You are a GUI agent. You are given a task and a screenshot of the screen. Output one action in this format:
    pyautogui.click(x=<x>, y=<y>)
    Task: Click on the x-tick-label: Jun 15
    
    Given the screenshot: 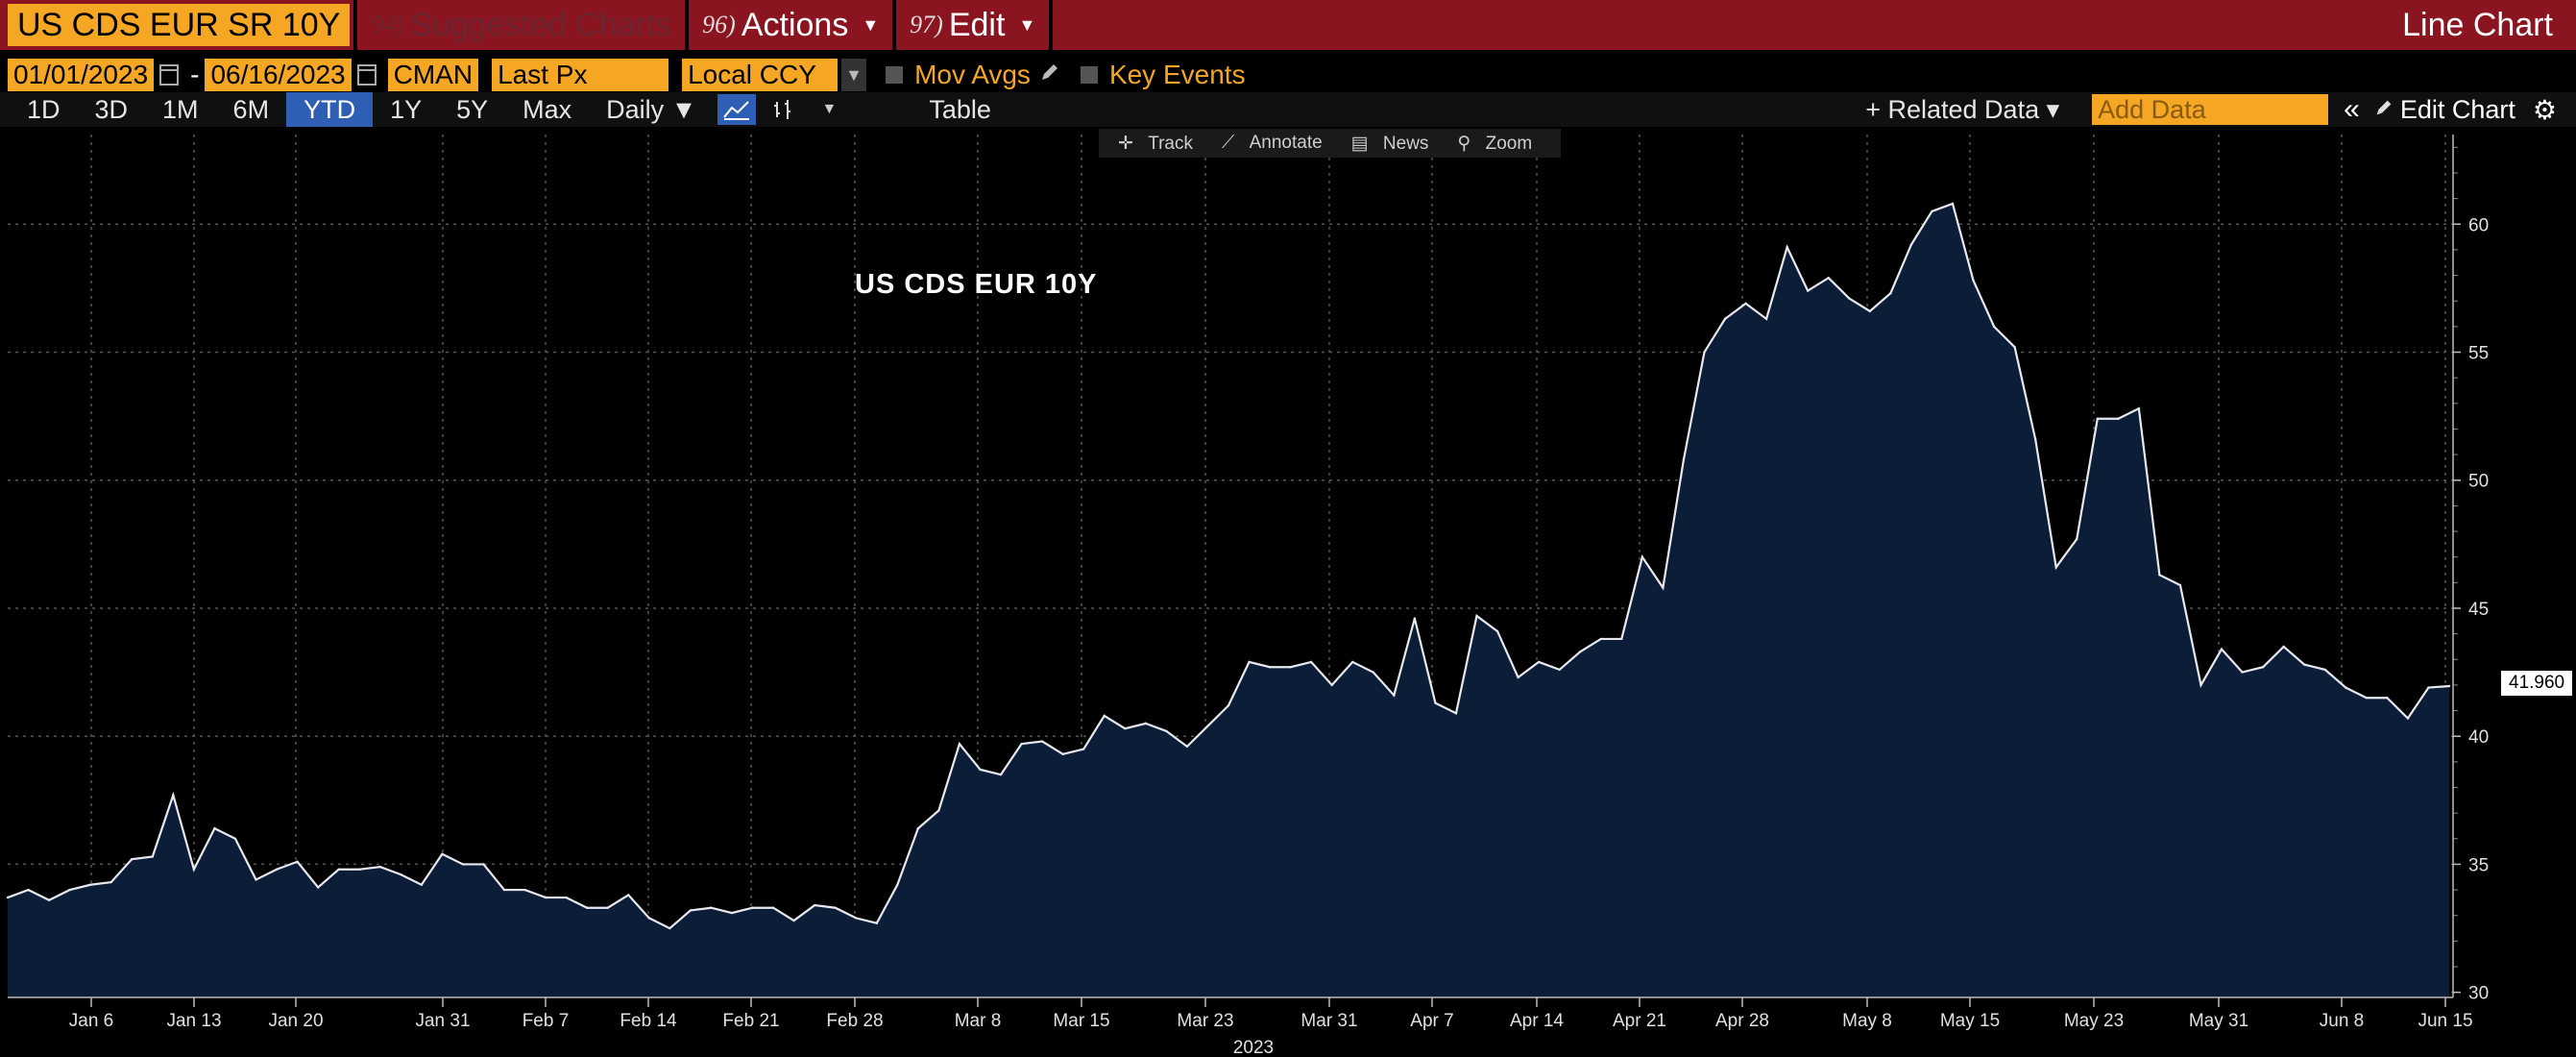 What is the action you would take?
    pyautogui.click(x=2445, y=1021)
    